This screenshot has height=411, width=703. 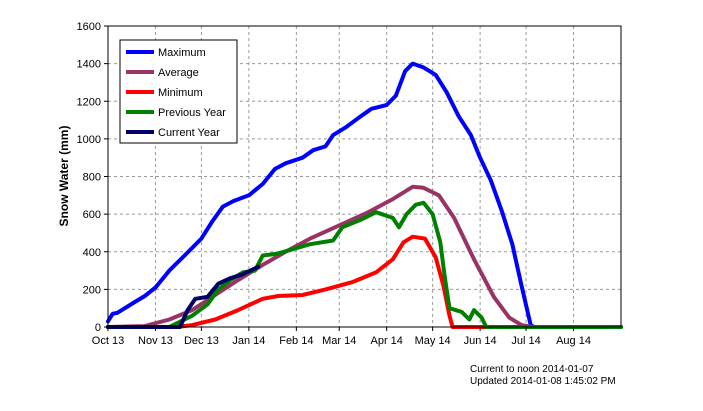 I want to click on y-tick-label: 0, so click(x=98, y=328).